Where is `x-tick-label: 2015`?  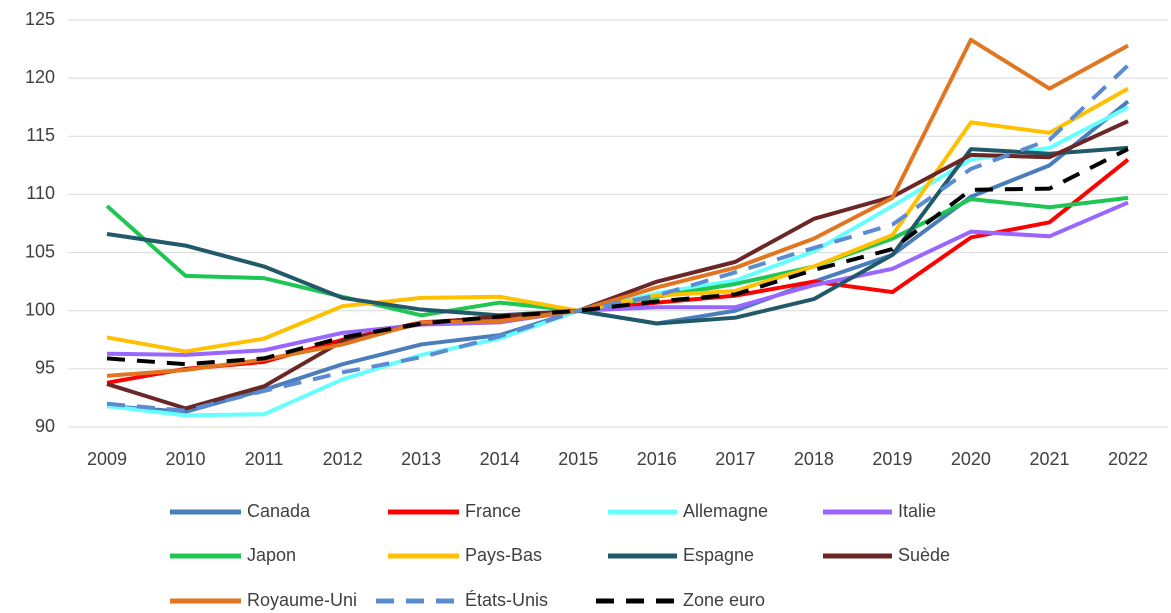
x-tick-label: 2015 is located at coordinates (578, 459).